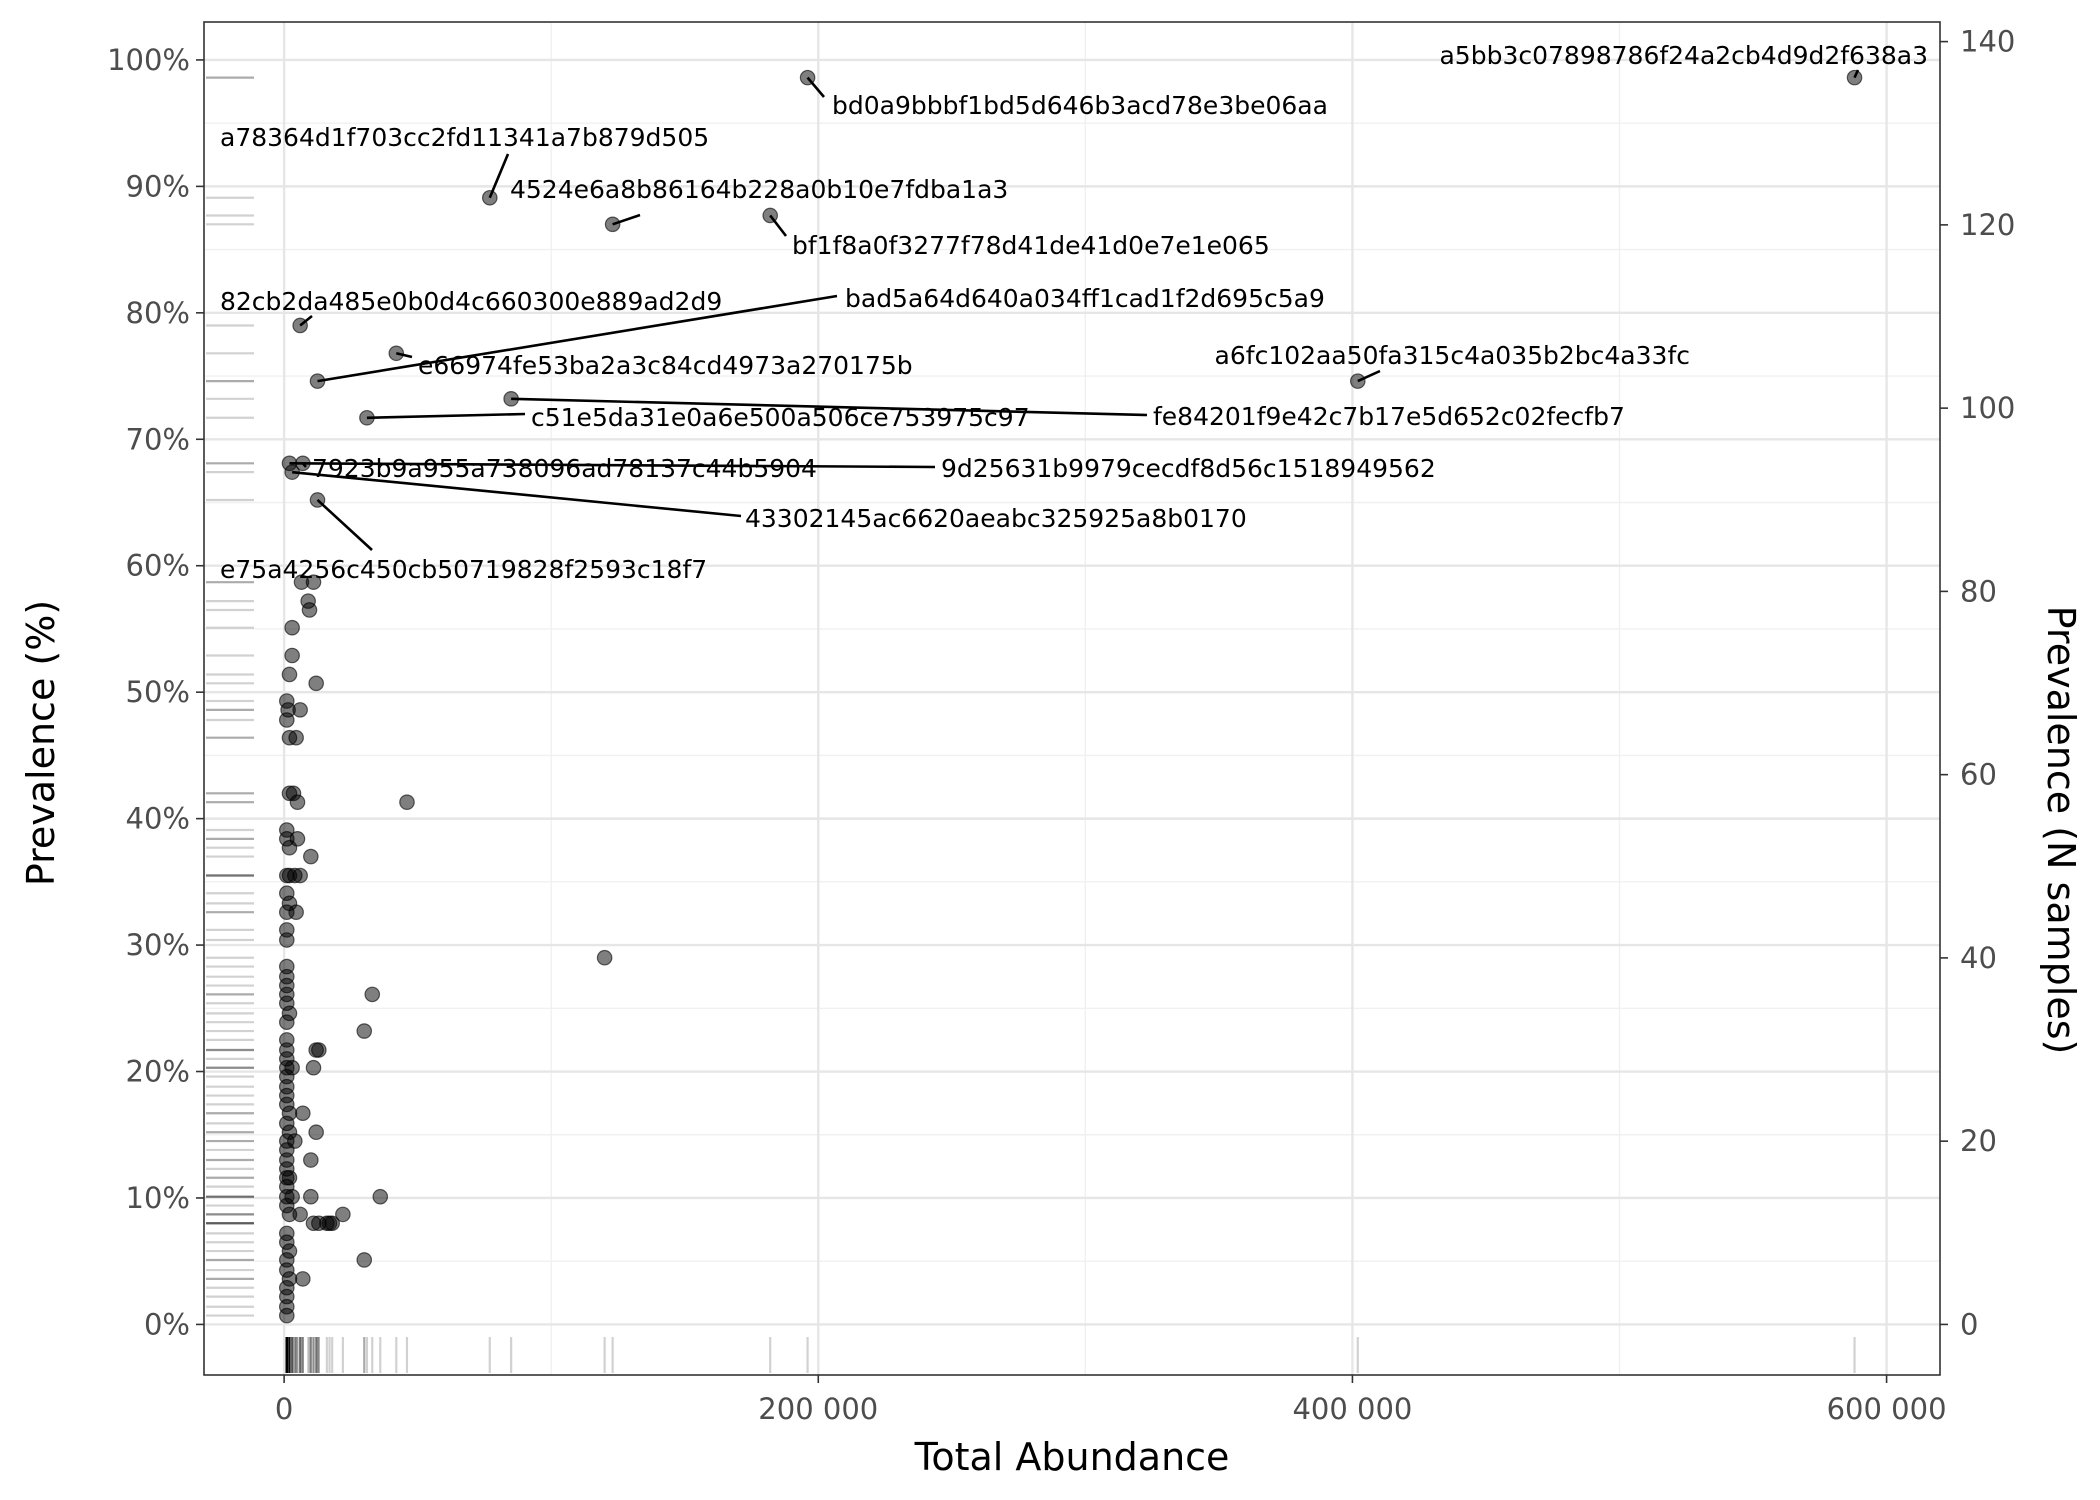  I want to click on x-tick-label: 600 000, so click(1887, 1409).